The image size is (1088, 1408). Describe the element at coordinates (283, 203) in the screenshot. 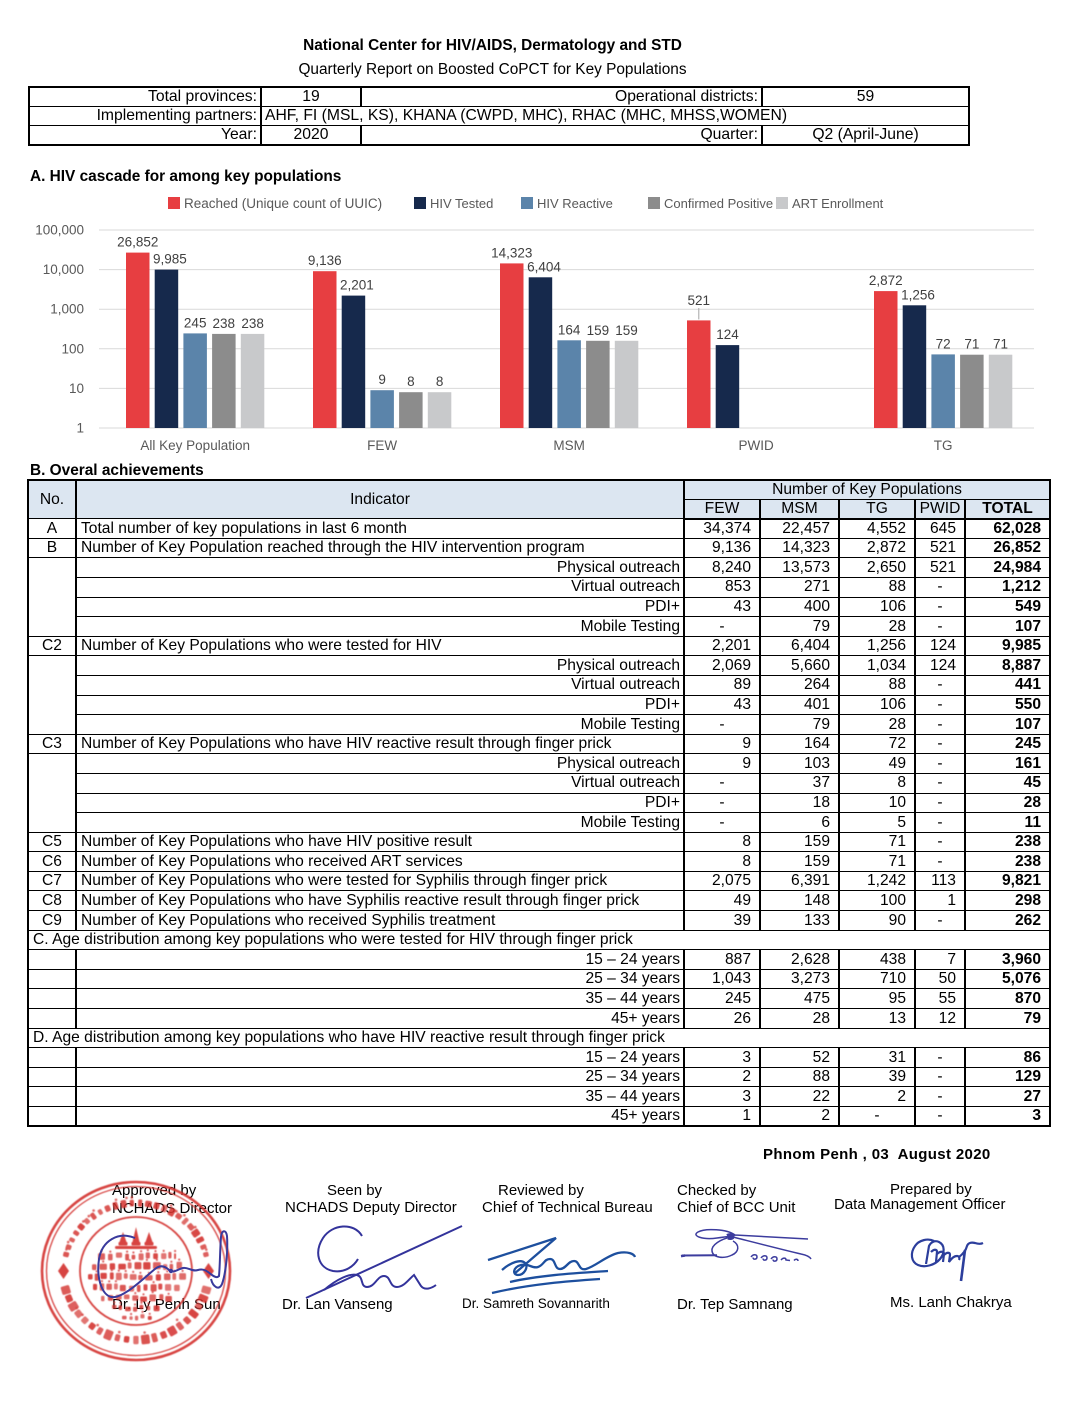

I see `svg-text: Reached (Unique count of UUIC)` at that location.